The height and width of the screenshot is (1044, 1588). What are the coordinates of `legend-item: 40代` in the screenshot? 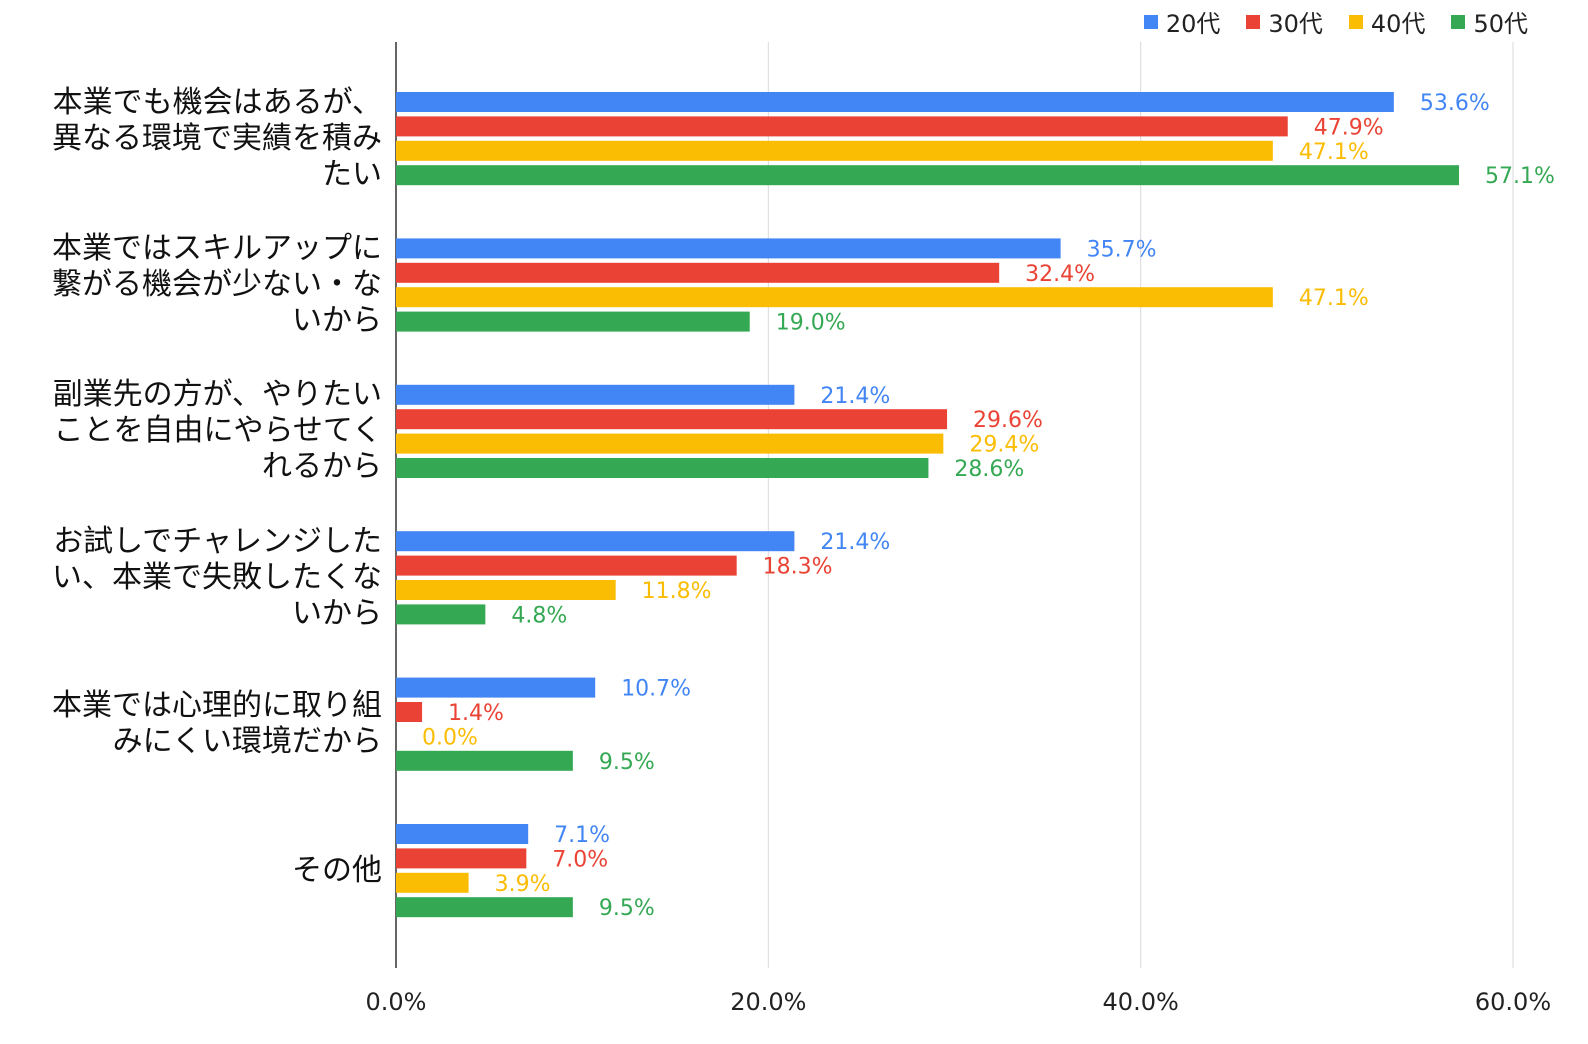 It's located at (1387, 21).